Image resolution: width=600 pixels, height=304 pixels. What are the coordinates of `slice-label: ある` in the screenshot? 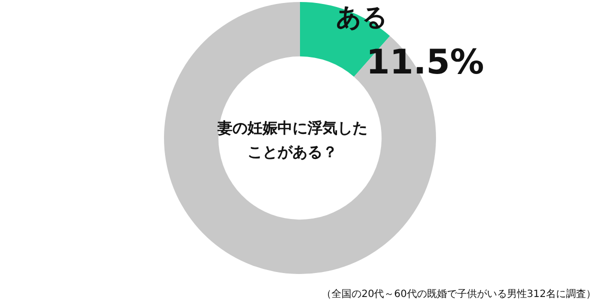 It's located at (362, 17).